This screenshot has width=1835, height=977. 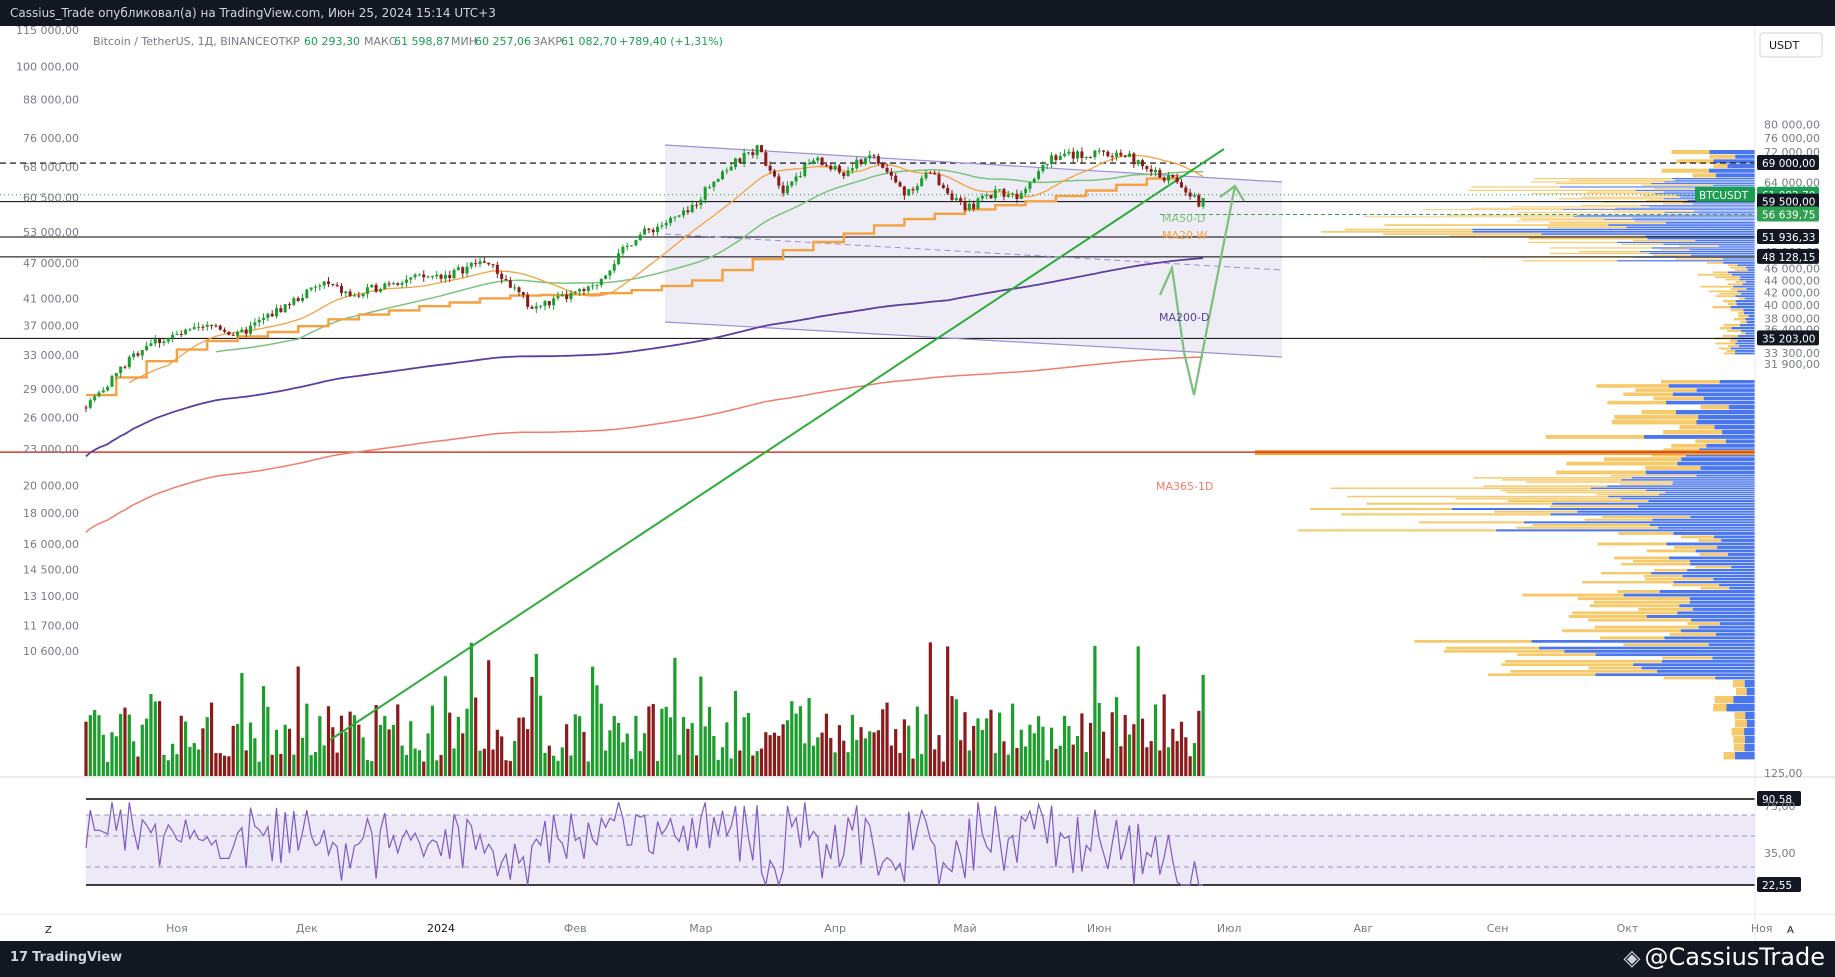 What do you see at coordinates (51, 544) in the screenshot?
I see `left-tick-label: 16 000,00` at bounding box center [51, 544].